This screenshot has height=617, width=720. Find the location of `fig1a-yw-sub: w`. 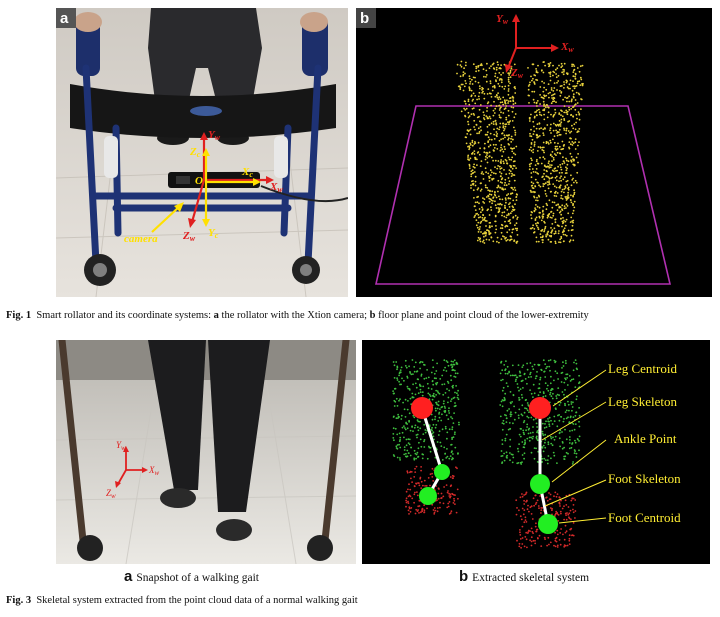

fig1a-yw-sub: w is located at coordinates (218, 137).